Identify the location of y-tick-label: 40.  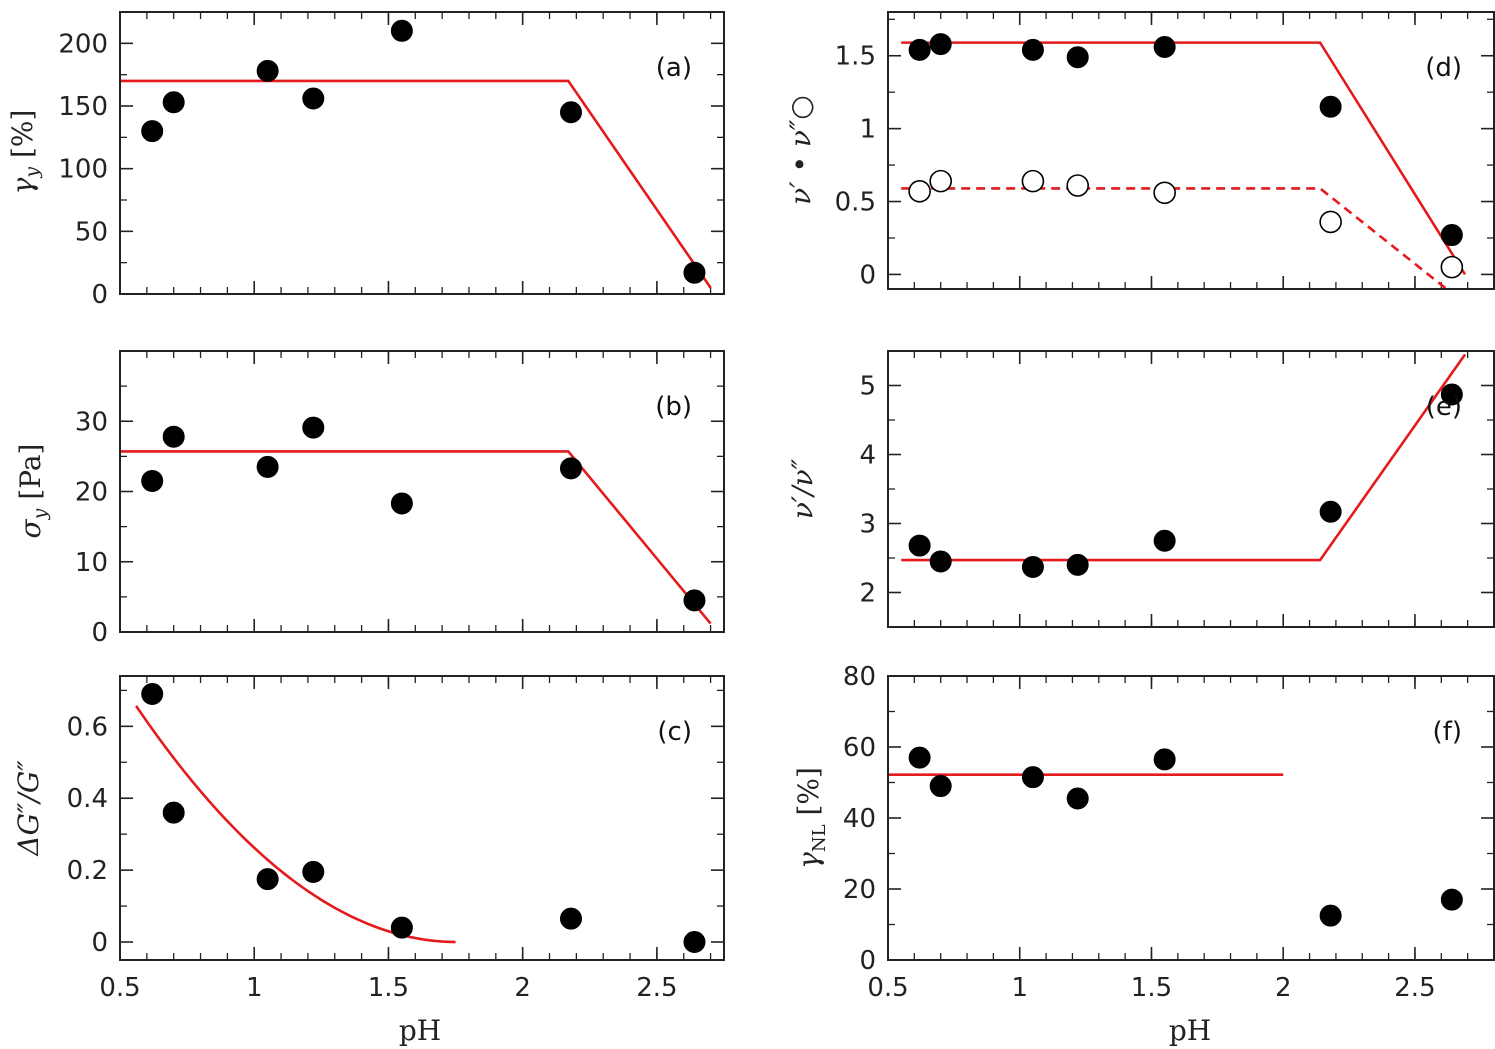
(859, 819).